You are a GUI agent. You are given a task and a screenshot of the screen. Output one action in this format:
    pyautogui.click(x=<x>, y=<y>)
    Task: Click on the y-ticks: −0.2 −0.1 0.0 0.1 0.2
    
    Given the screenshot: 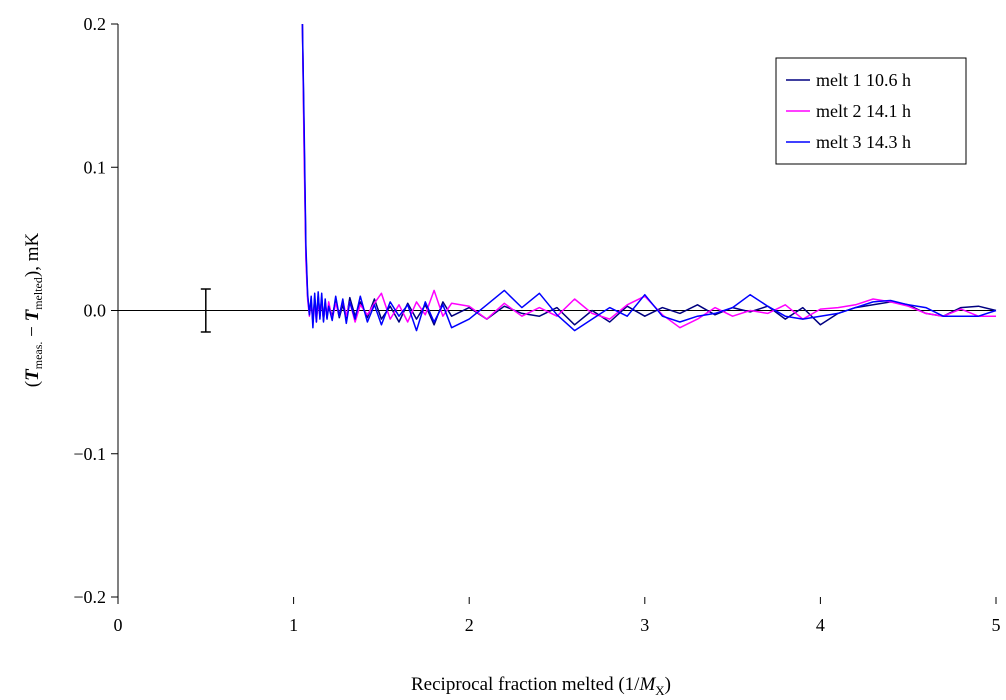 What is the action you would take?
    pyautogui.click(x=95, y=310)
    